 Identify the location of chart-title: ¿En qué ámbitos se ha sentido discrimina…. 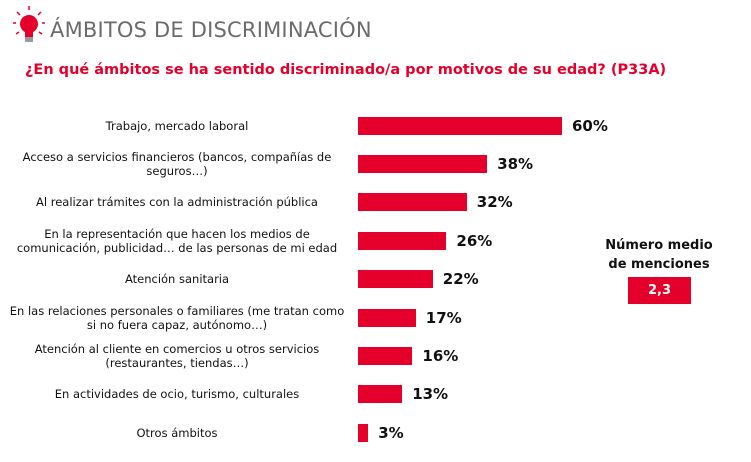
(346, 70).